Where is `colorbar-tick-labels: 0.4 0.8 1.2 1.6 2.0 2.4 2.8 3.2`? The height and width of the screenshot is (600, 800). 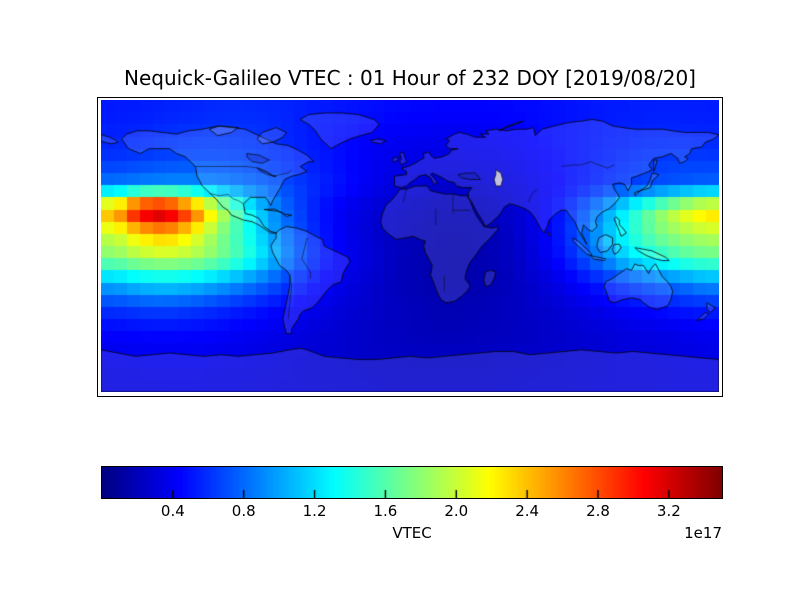
colorbar-tick-labels: 0.4 0.8 1.2 1.6 2.0 2.4 2.8 3.2 is located at coordinates (412, 512).